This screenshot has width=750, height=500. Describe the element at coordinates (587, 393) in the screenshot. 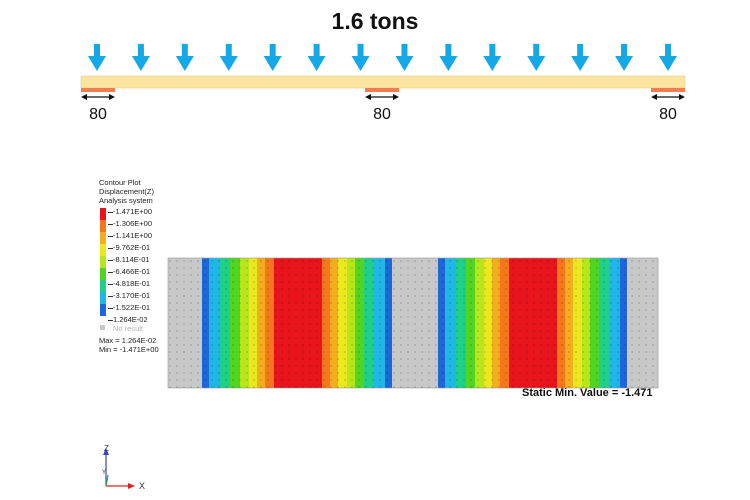

I see `static-min-value: Static Min. Value = -1.471` at that location.